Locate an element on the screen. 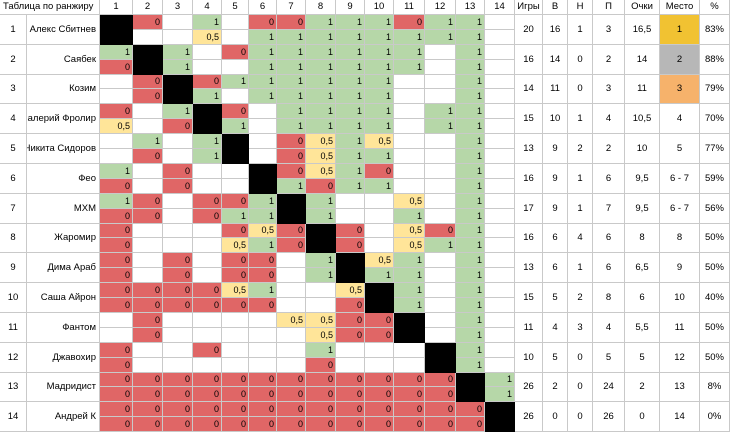 The width and height of the screenshot is (730, 433). games-cell: 13 is located at coordinates (529, 268).